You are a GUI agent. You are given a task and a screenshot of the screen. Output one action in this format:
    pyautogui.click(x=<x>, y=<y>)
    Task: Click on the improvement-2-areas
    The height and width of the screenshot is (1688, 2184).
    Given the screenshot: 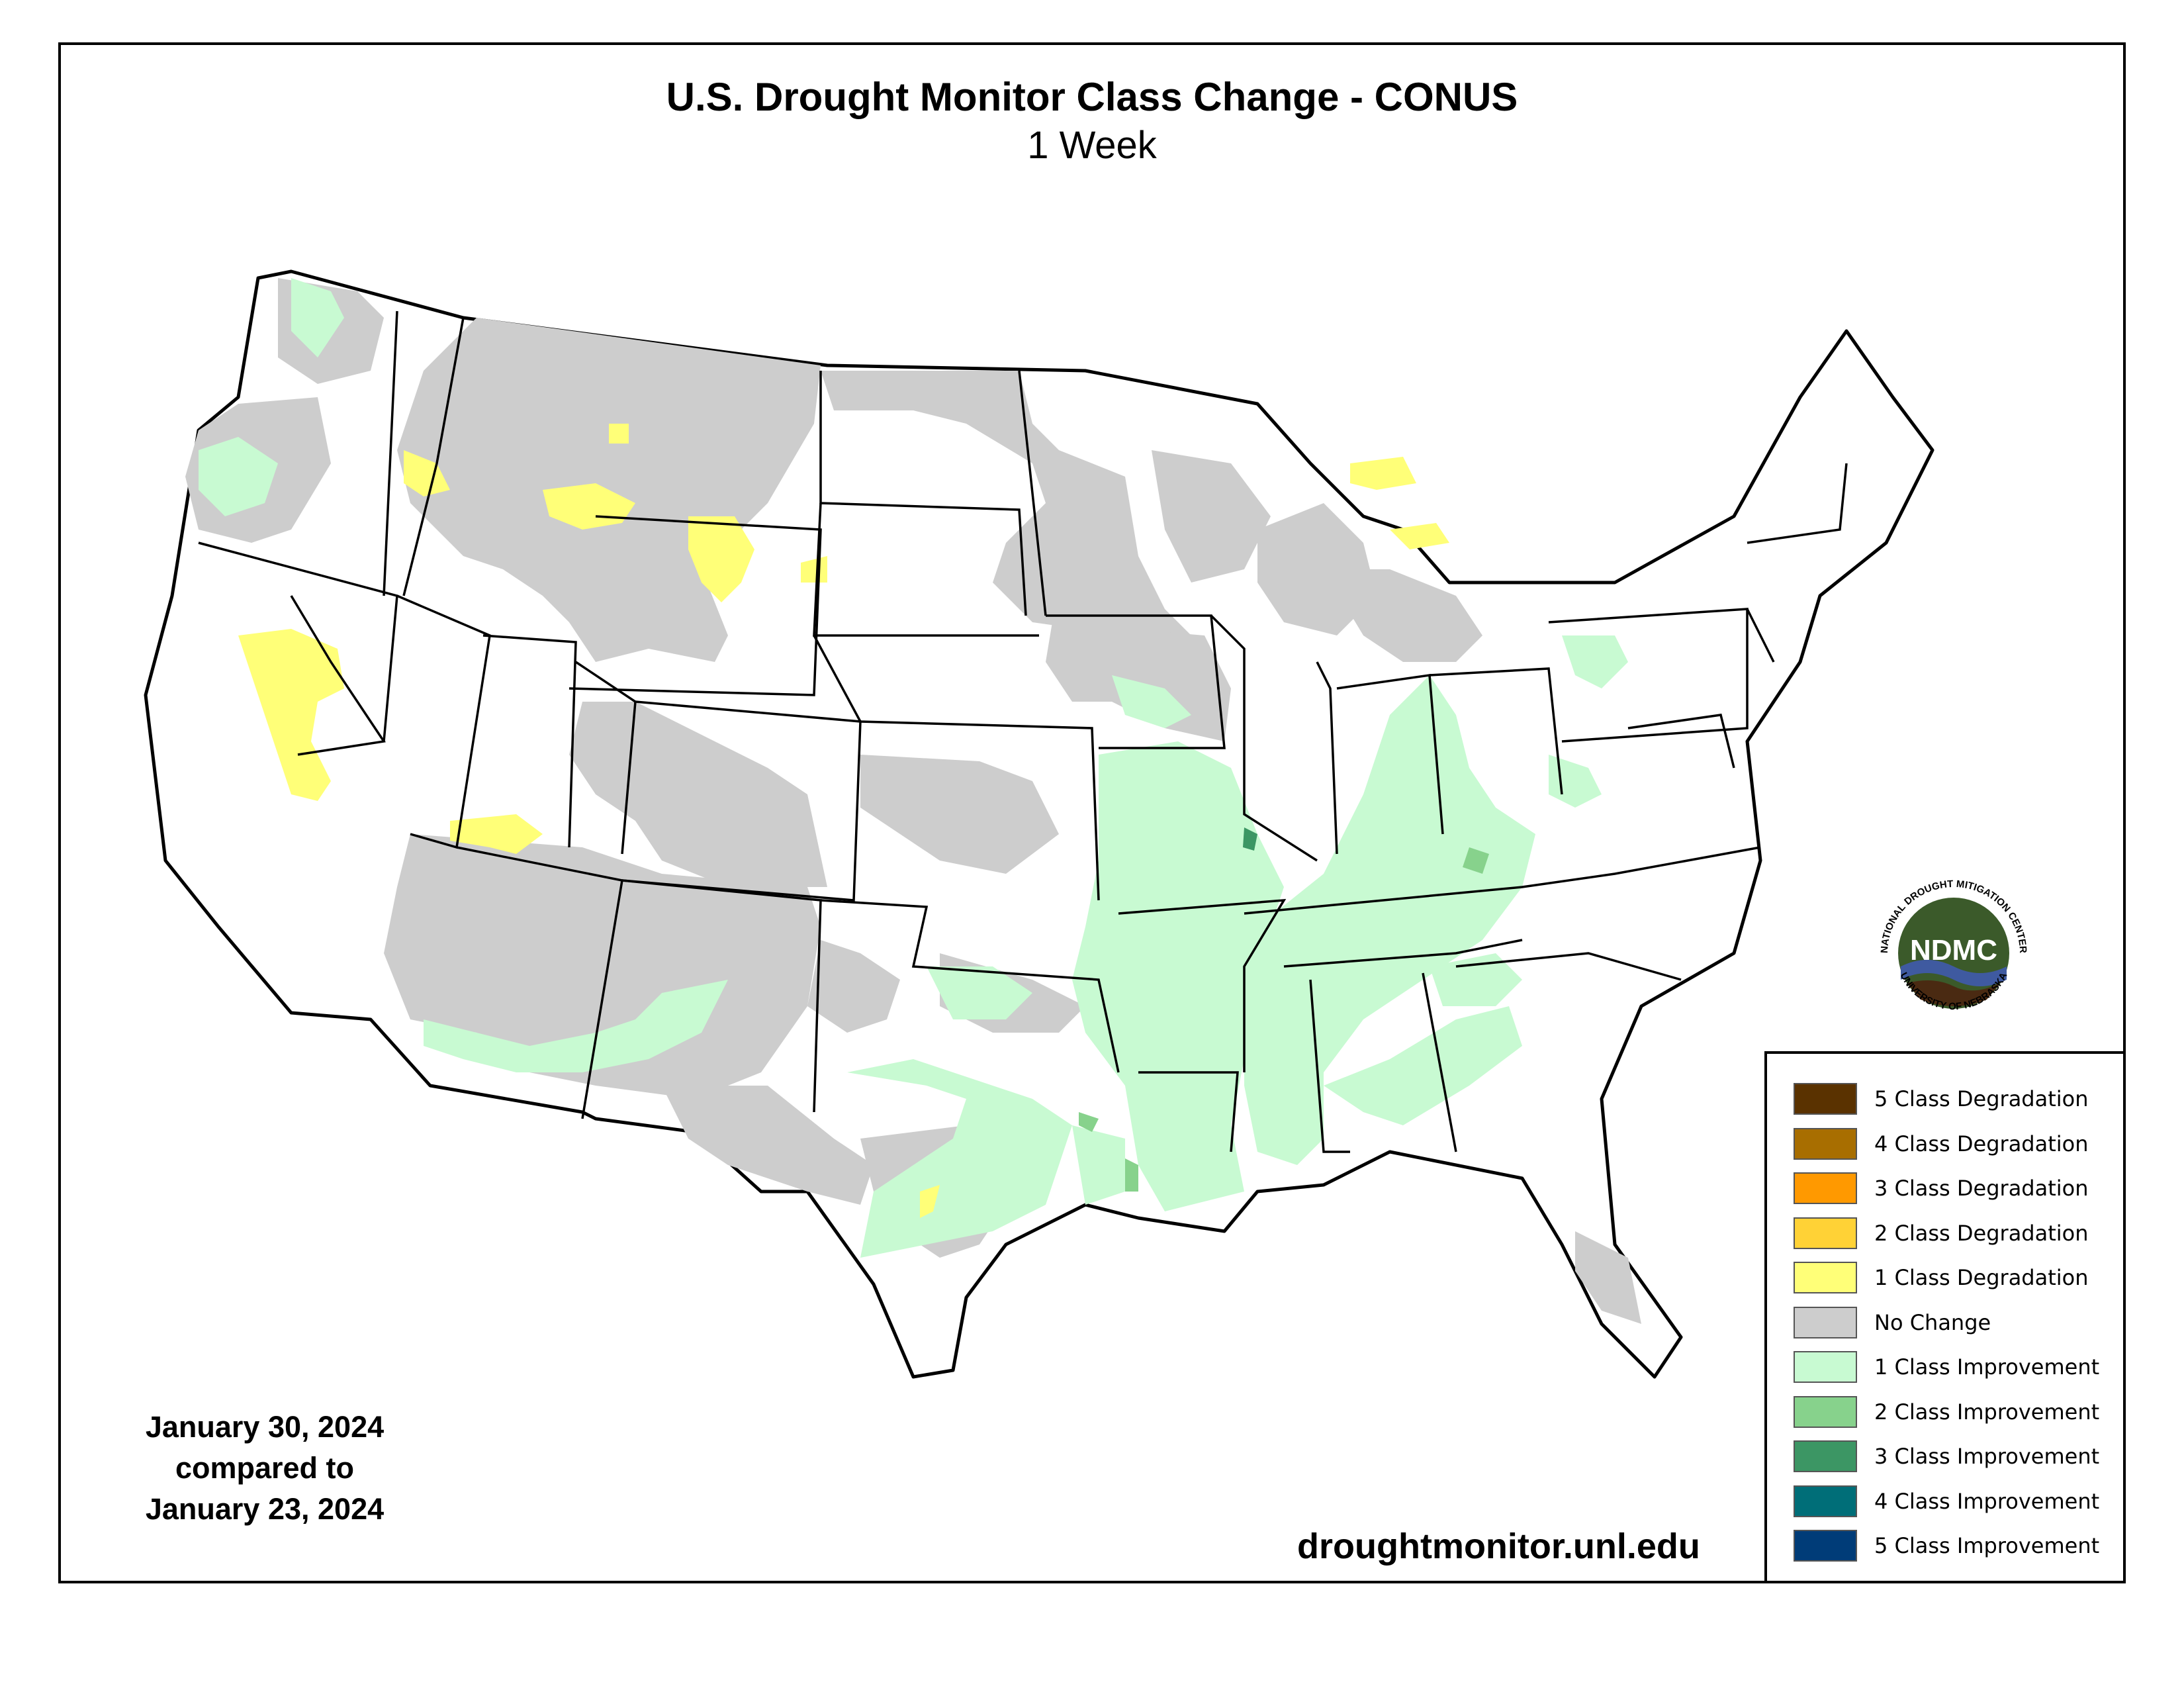 What is the action you would take?
    pyautogui.click(x=1284, y=1019)
    